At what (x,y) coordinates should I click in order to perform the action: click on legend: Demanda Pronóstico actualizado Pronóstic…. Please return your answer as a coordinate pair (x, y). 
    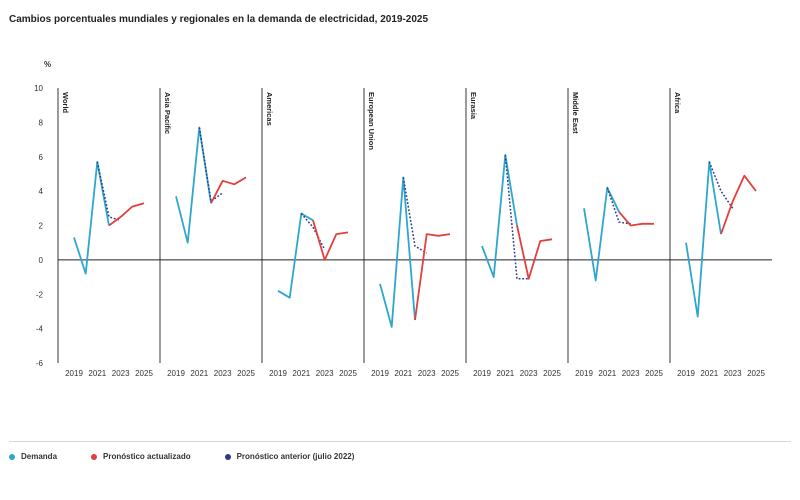
    Looking at the image, I should click on (181, 456).